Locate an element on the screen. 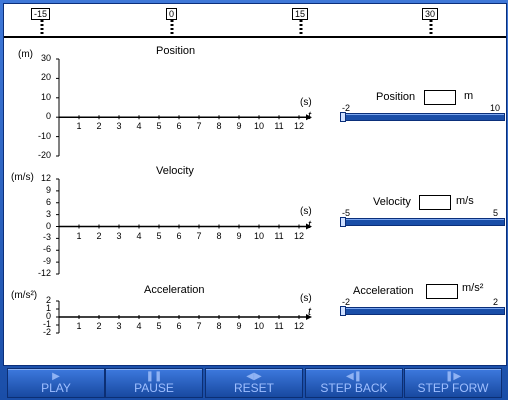 This screenshot has height=400, width=508. play-button: ▶ PLAY is located at coordinates (56, 383).